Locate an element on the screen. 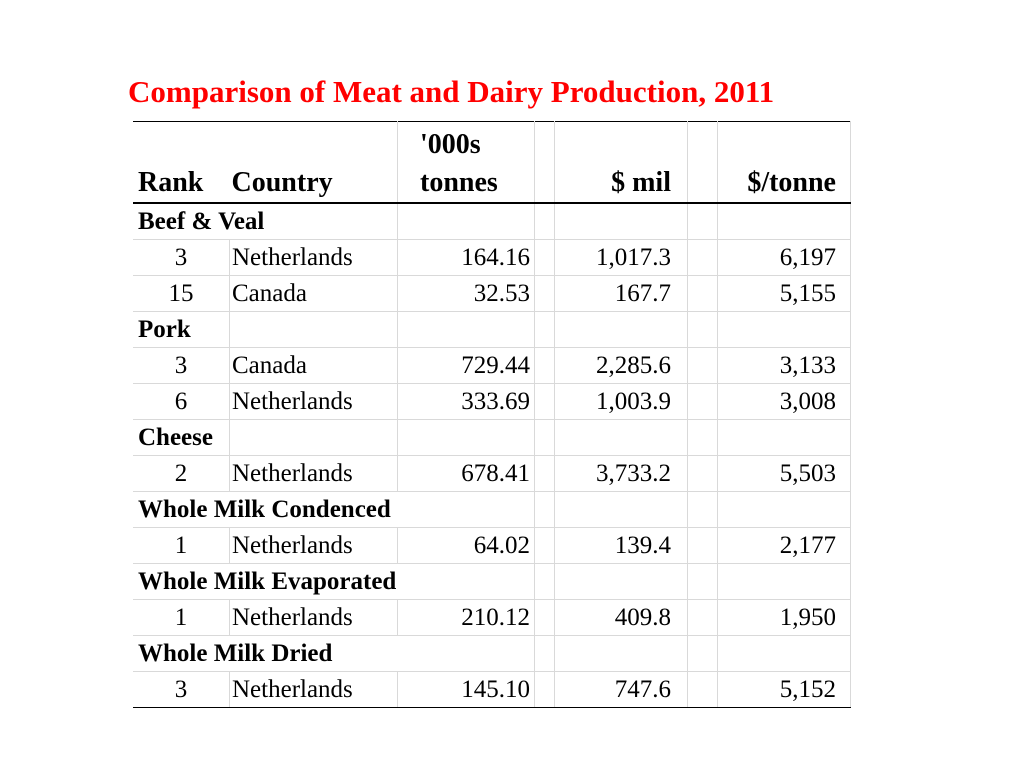  tonnes-cell: 333.69 is located at coordinates (466, 401).